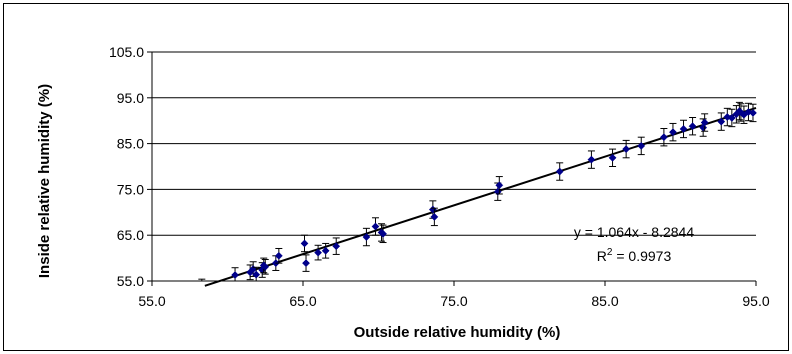 The height and width of the screenshot is (354, 792). I want to click on trendline-equation: y = 1.064x - 8.2844, so click(634, 232).